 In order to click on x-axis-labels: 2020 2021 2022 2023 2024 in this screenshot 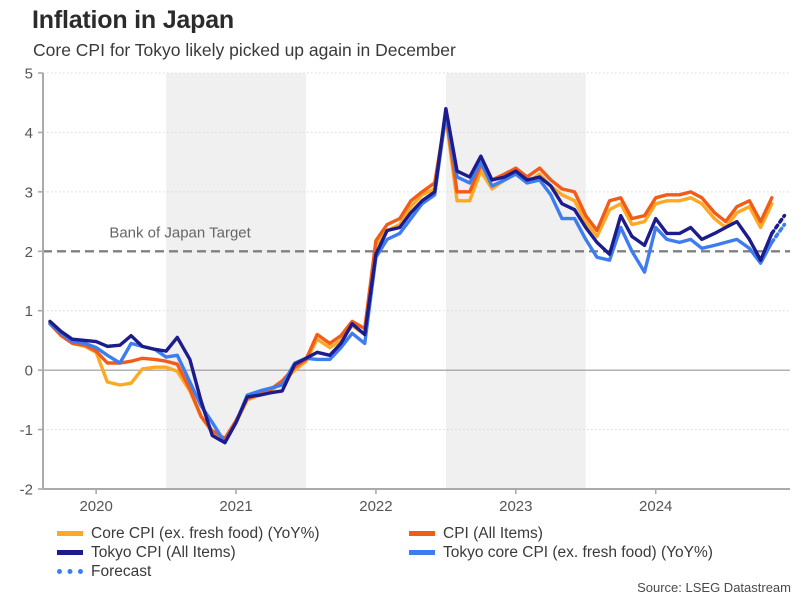, I will do `click(375, 502)`.